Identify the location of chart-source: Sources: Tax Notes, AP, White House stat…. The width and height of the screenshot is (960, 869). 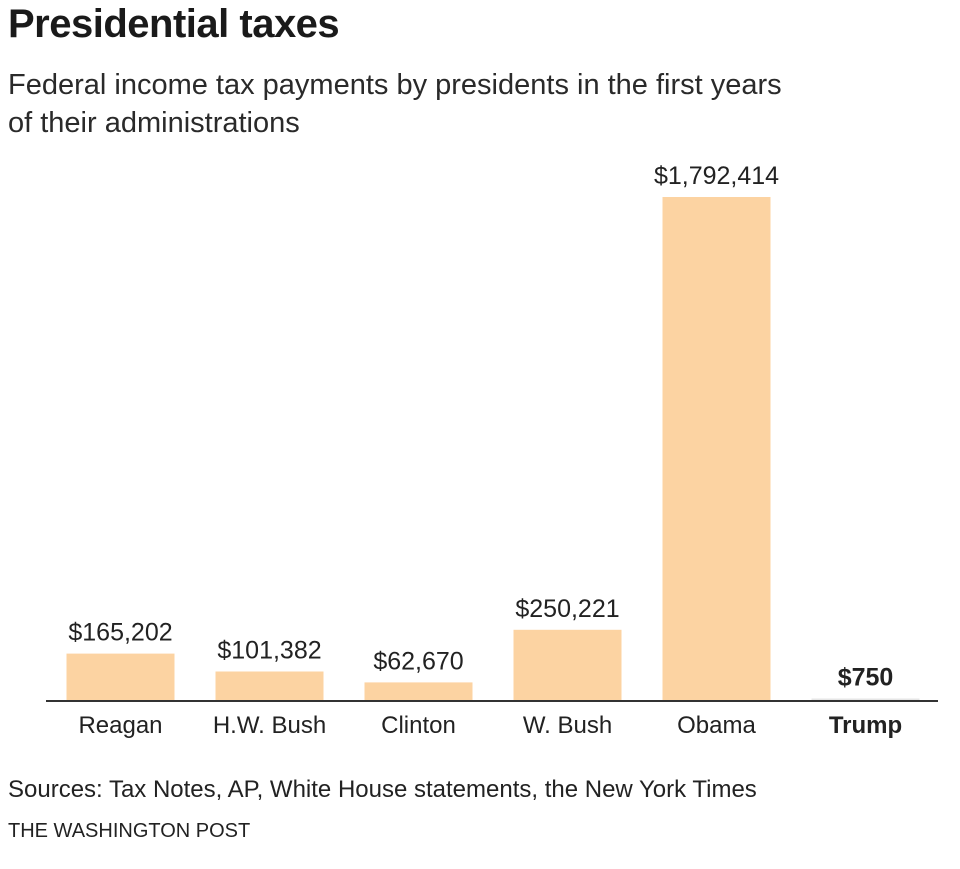
(382, 789).